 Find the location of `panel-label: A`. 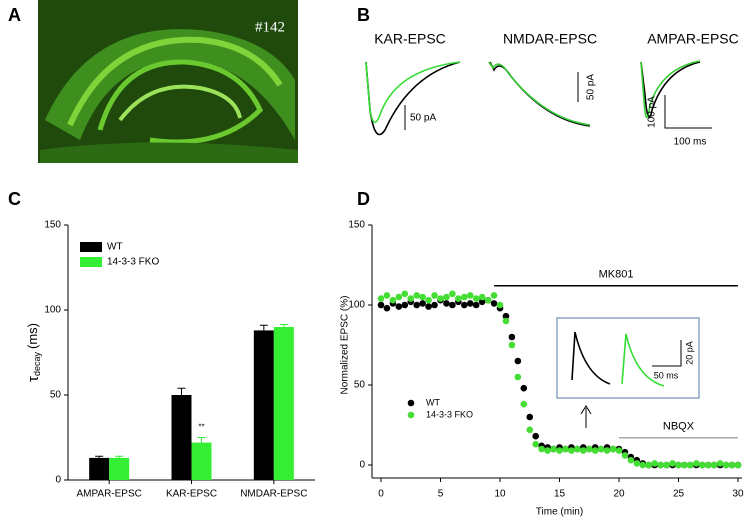

panel-label: A is located at coordinates (14, 15).